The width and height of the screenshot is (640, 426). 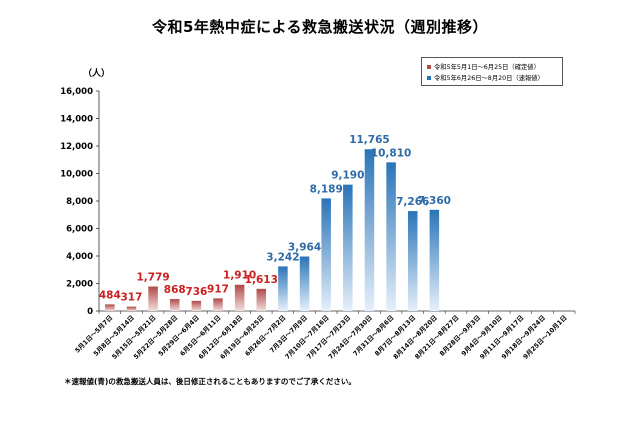 I want to click on y-tick-label: 14,000, so click(x=76, y=120).